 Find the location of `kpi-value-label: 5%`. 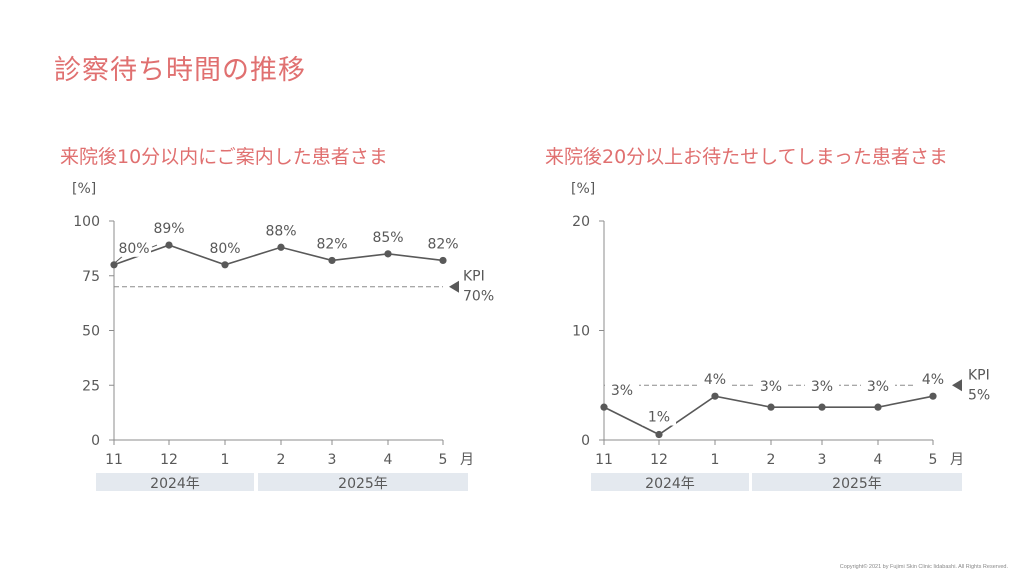

kpi-value-label: 5% is located at coordinates (979, 395).